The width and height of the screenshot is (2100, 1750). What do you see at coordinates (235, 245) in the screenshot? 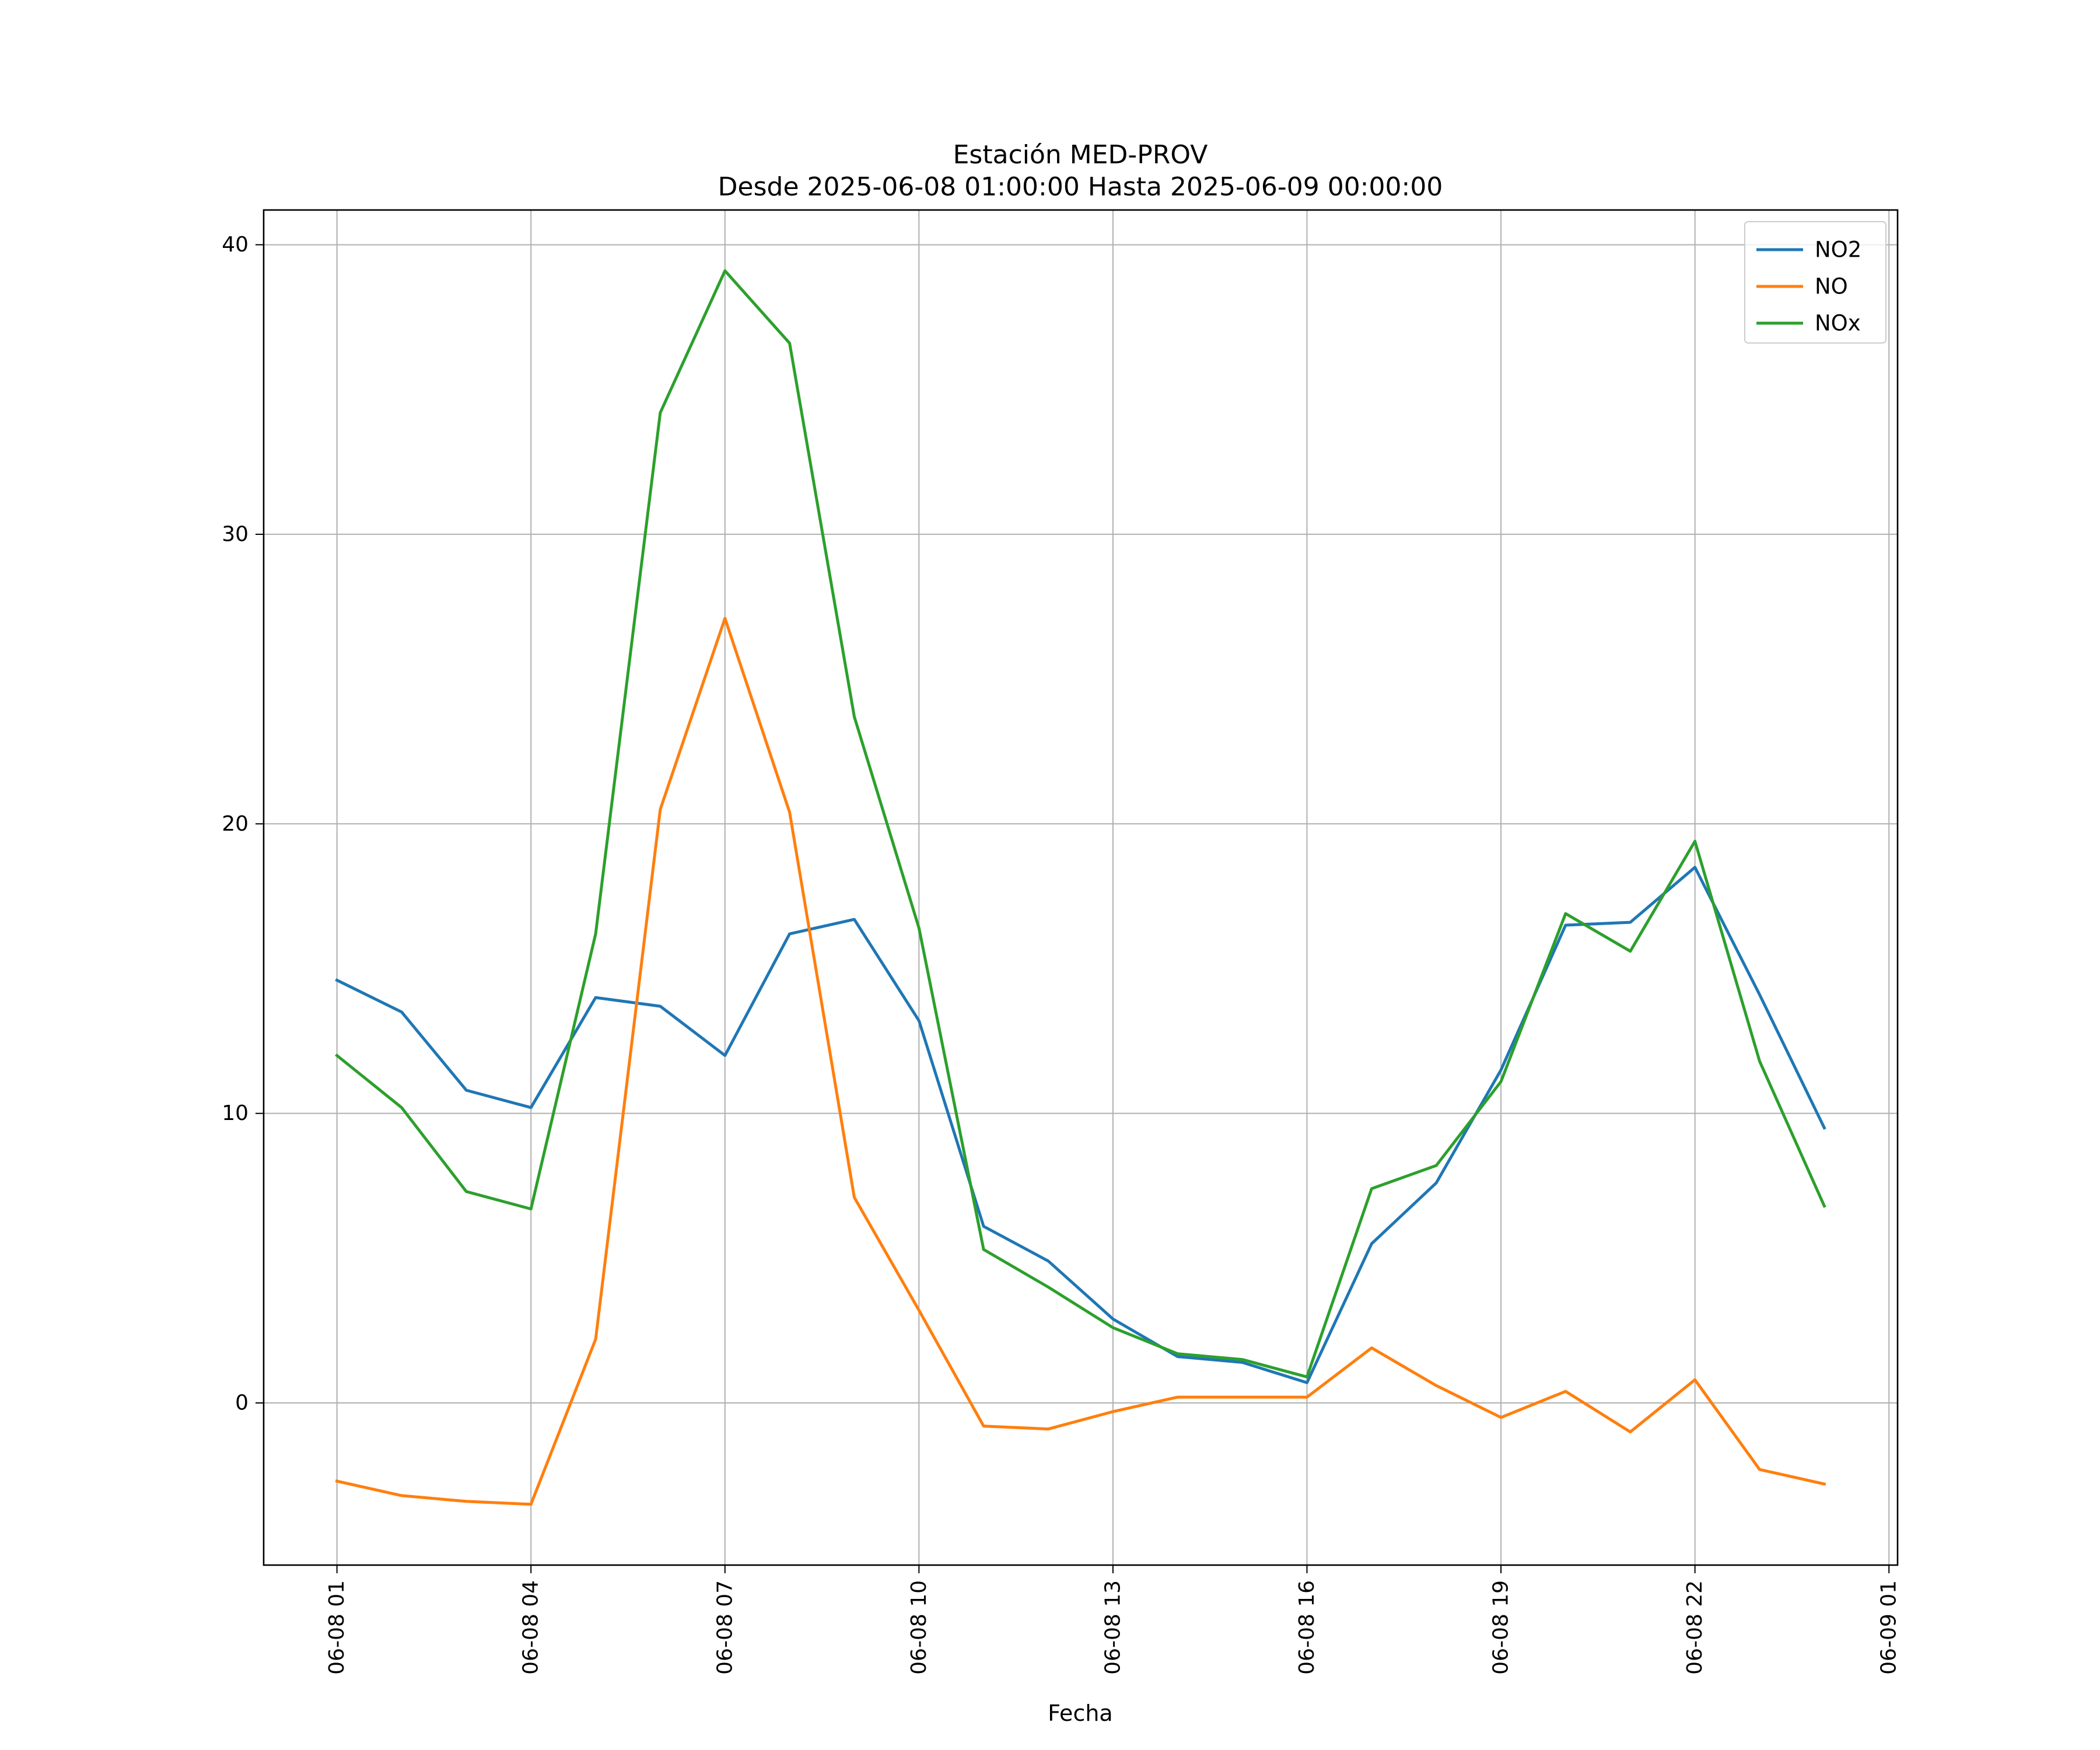
I see `y-tick-label: 40` at bounding box center [235, 245].